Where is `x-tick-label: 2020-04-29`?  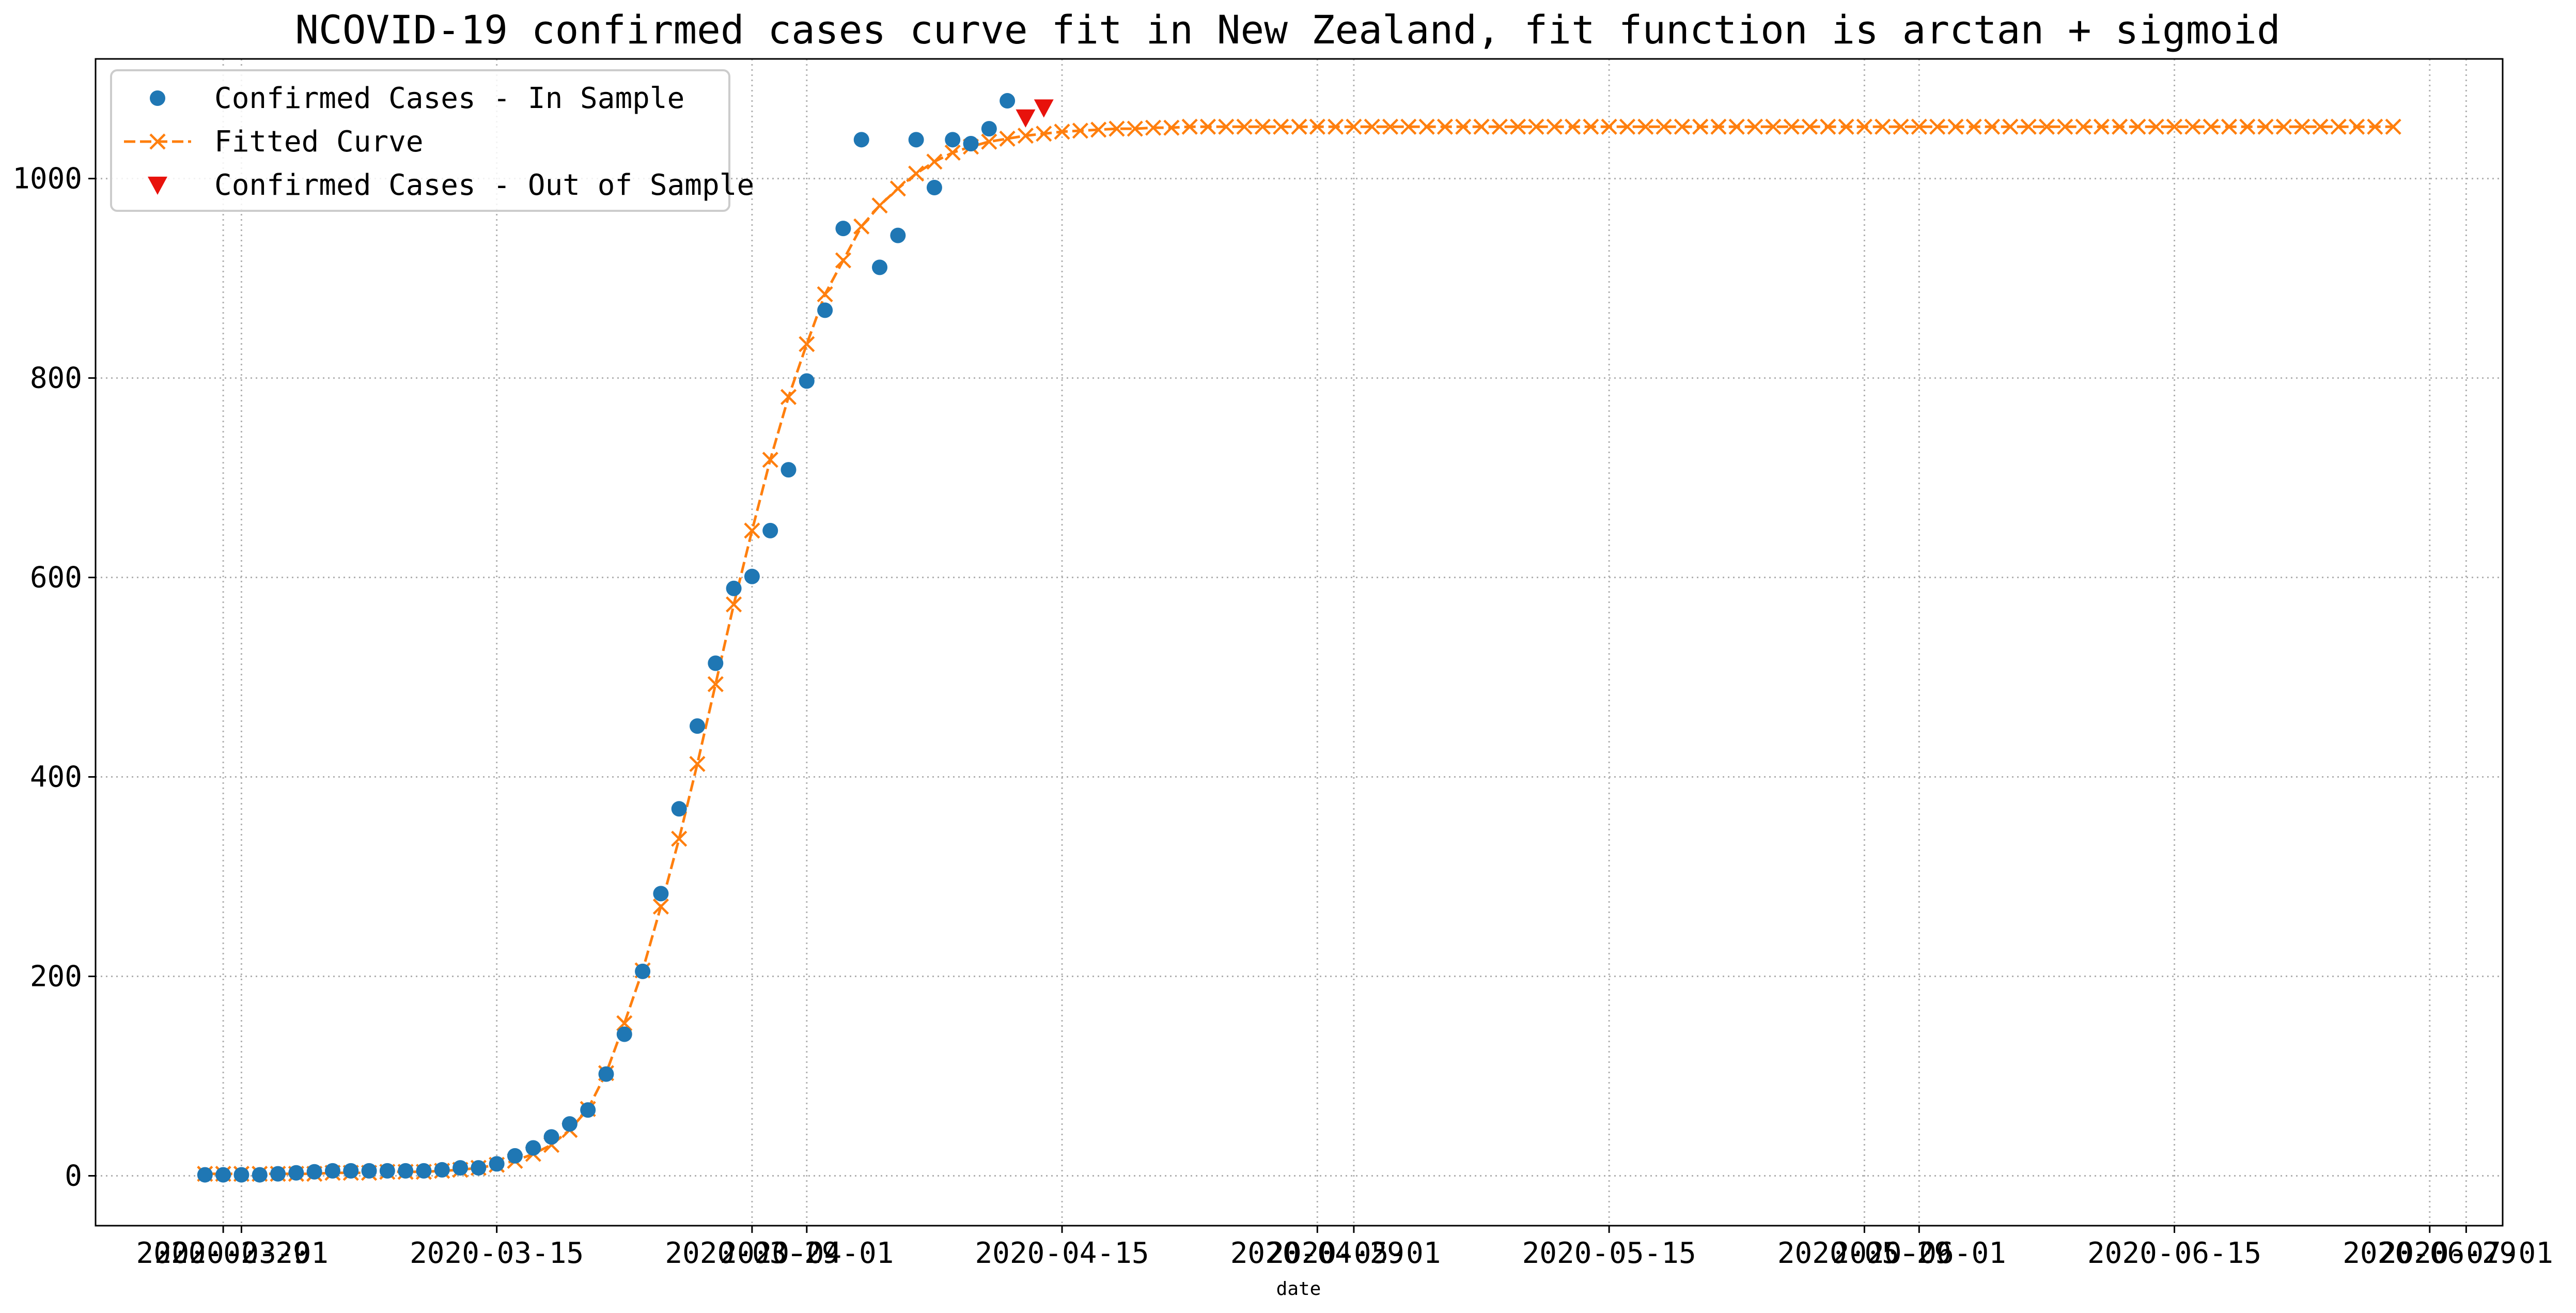
x-tick-label: 2020-04-29 is located at coordinates (1317, 1253).